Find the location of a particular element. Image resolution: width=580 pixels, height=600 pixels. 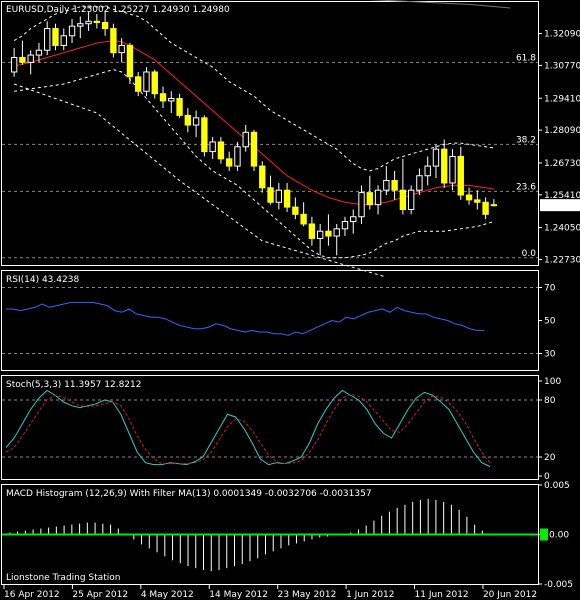

fib-level-label: 0.0 is located at coordinates (529, 254).